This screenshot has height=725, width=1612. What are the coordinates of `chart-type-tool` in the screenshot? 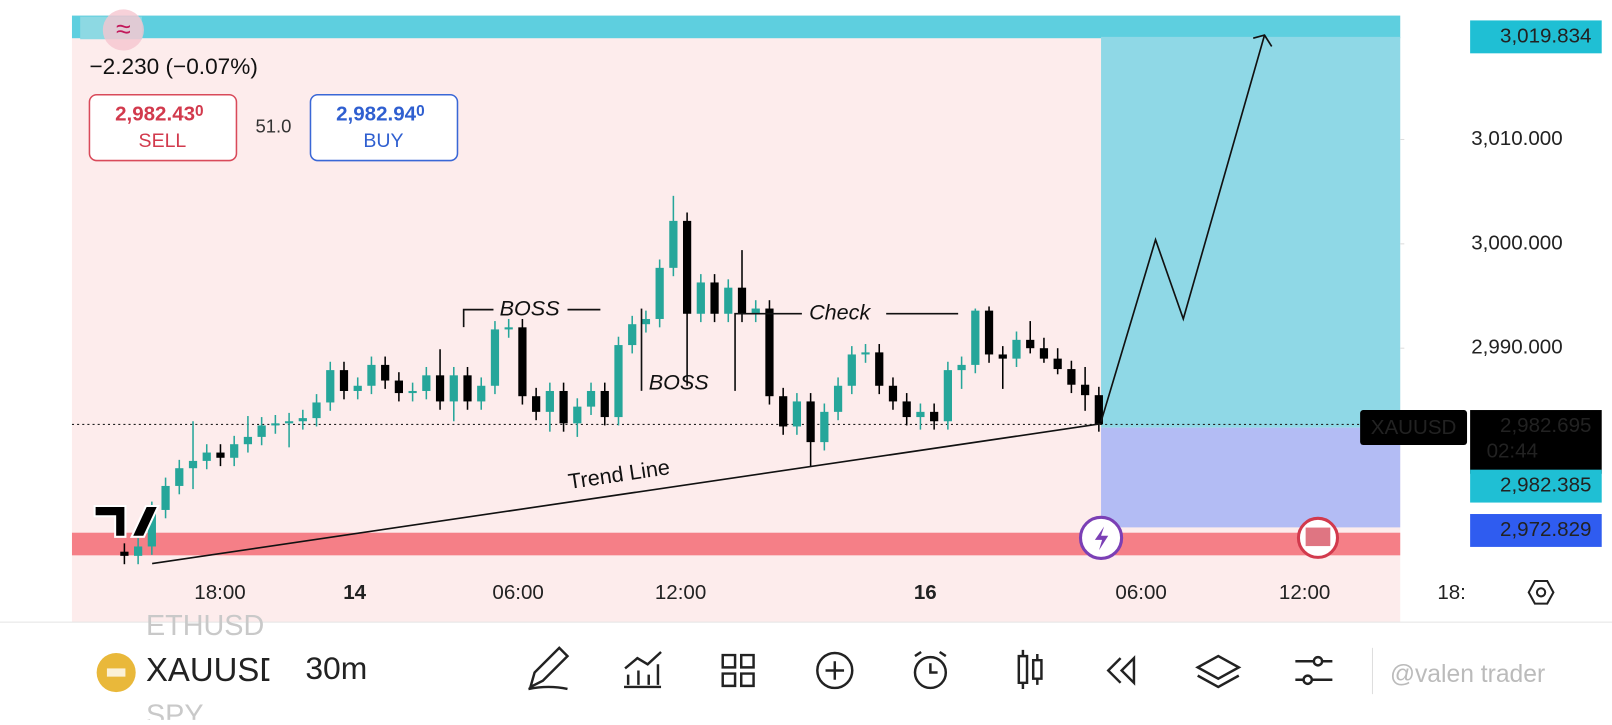 It's located at (1030, 669).